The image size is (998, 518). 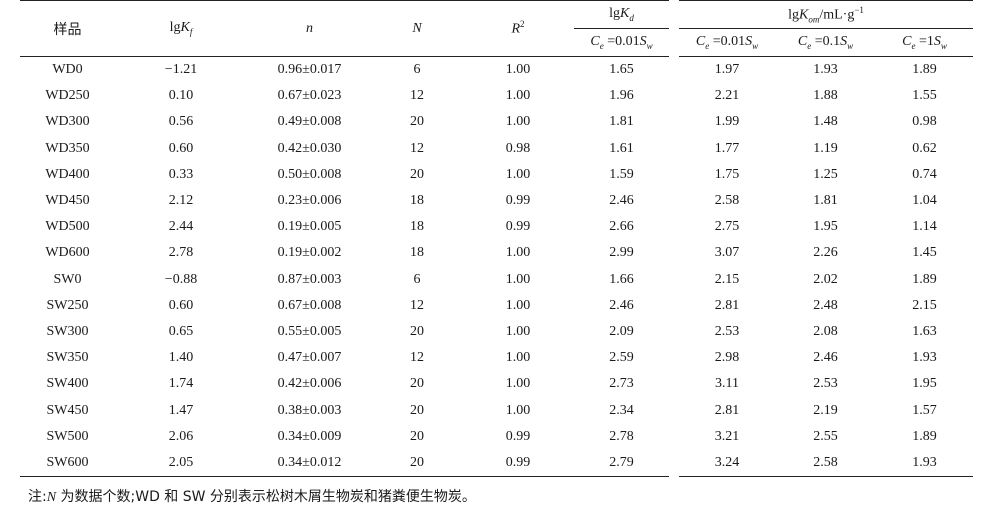 What do you see at coordinates (67, 253) in the screenshot?
I see `sample-cell: WD600` at bounding box center [67, 253].